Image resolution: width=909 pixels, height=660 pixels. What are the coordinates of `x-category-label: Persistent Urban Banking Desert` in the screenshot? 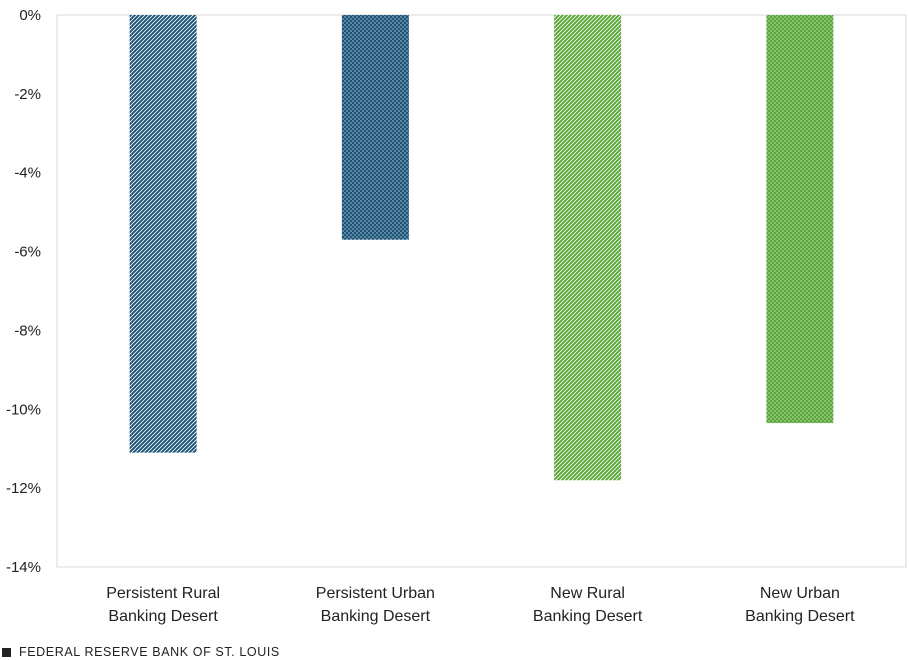 It's located at (375, 605).